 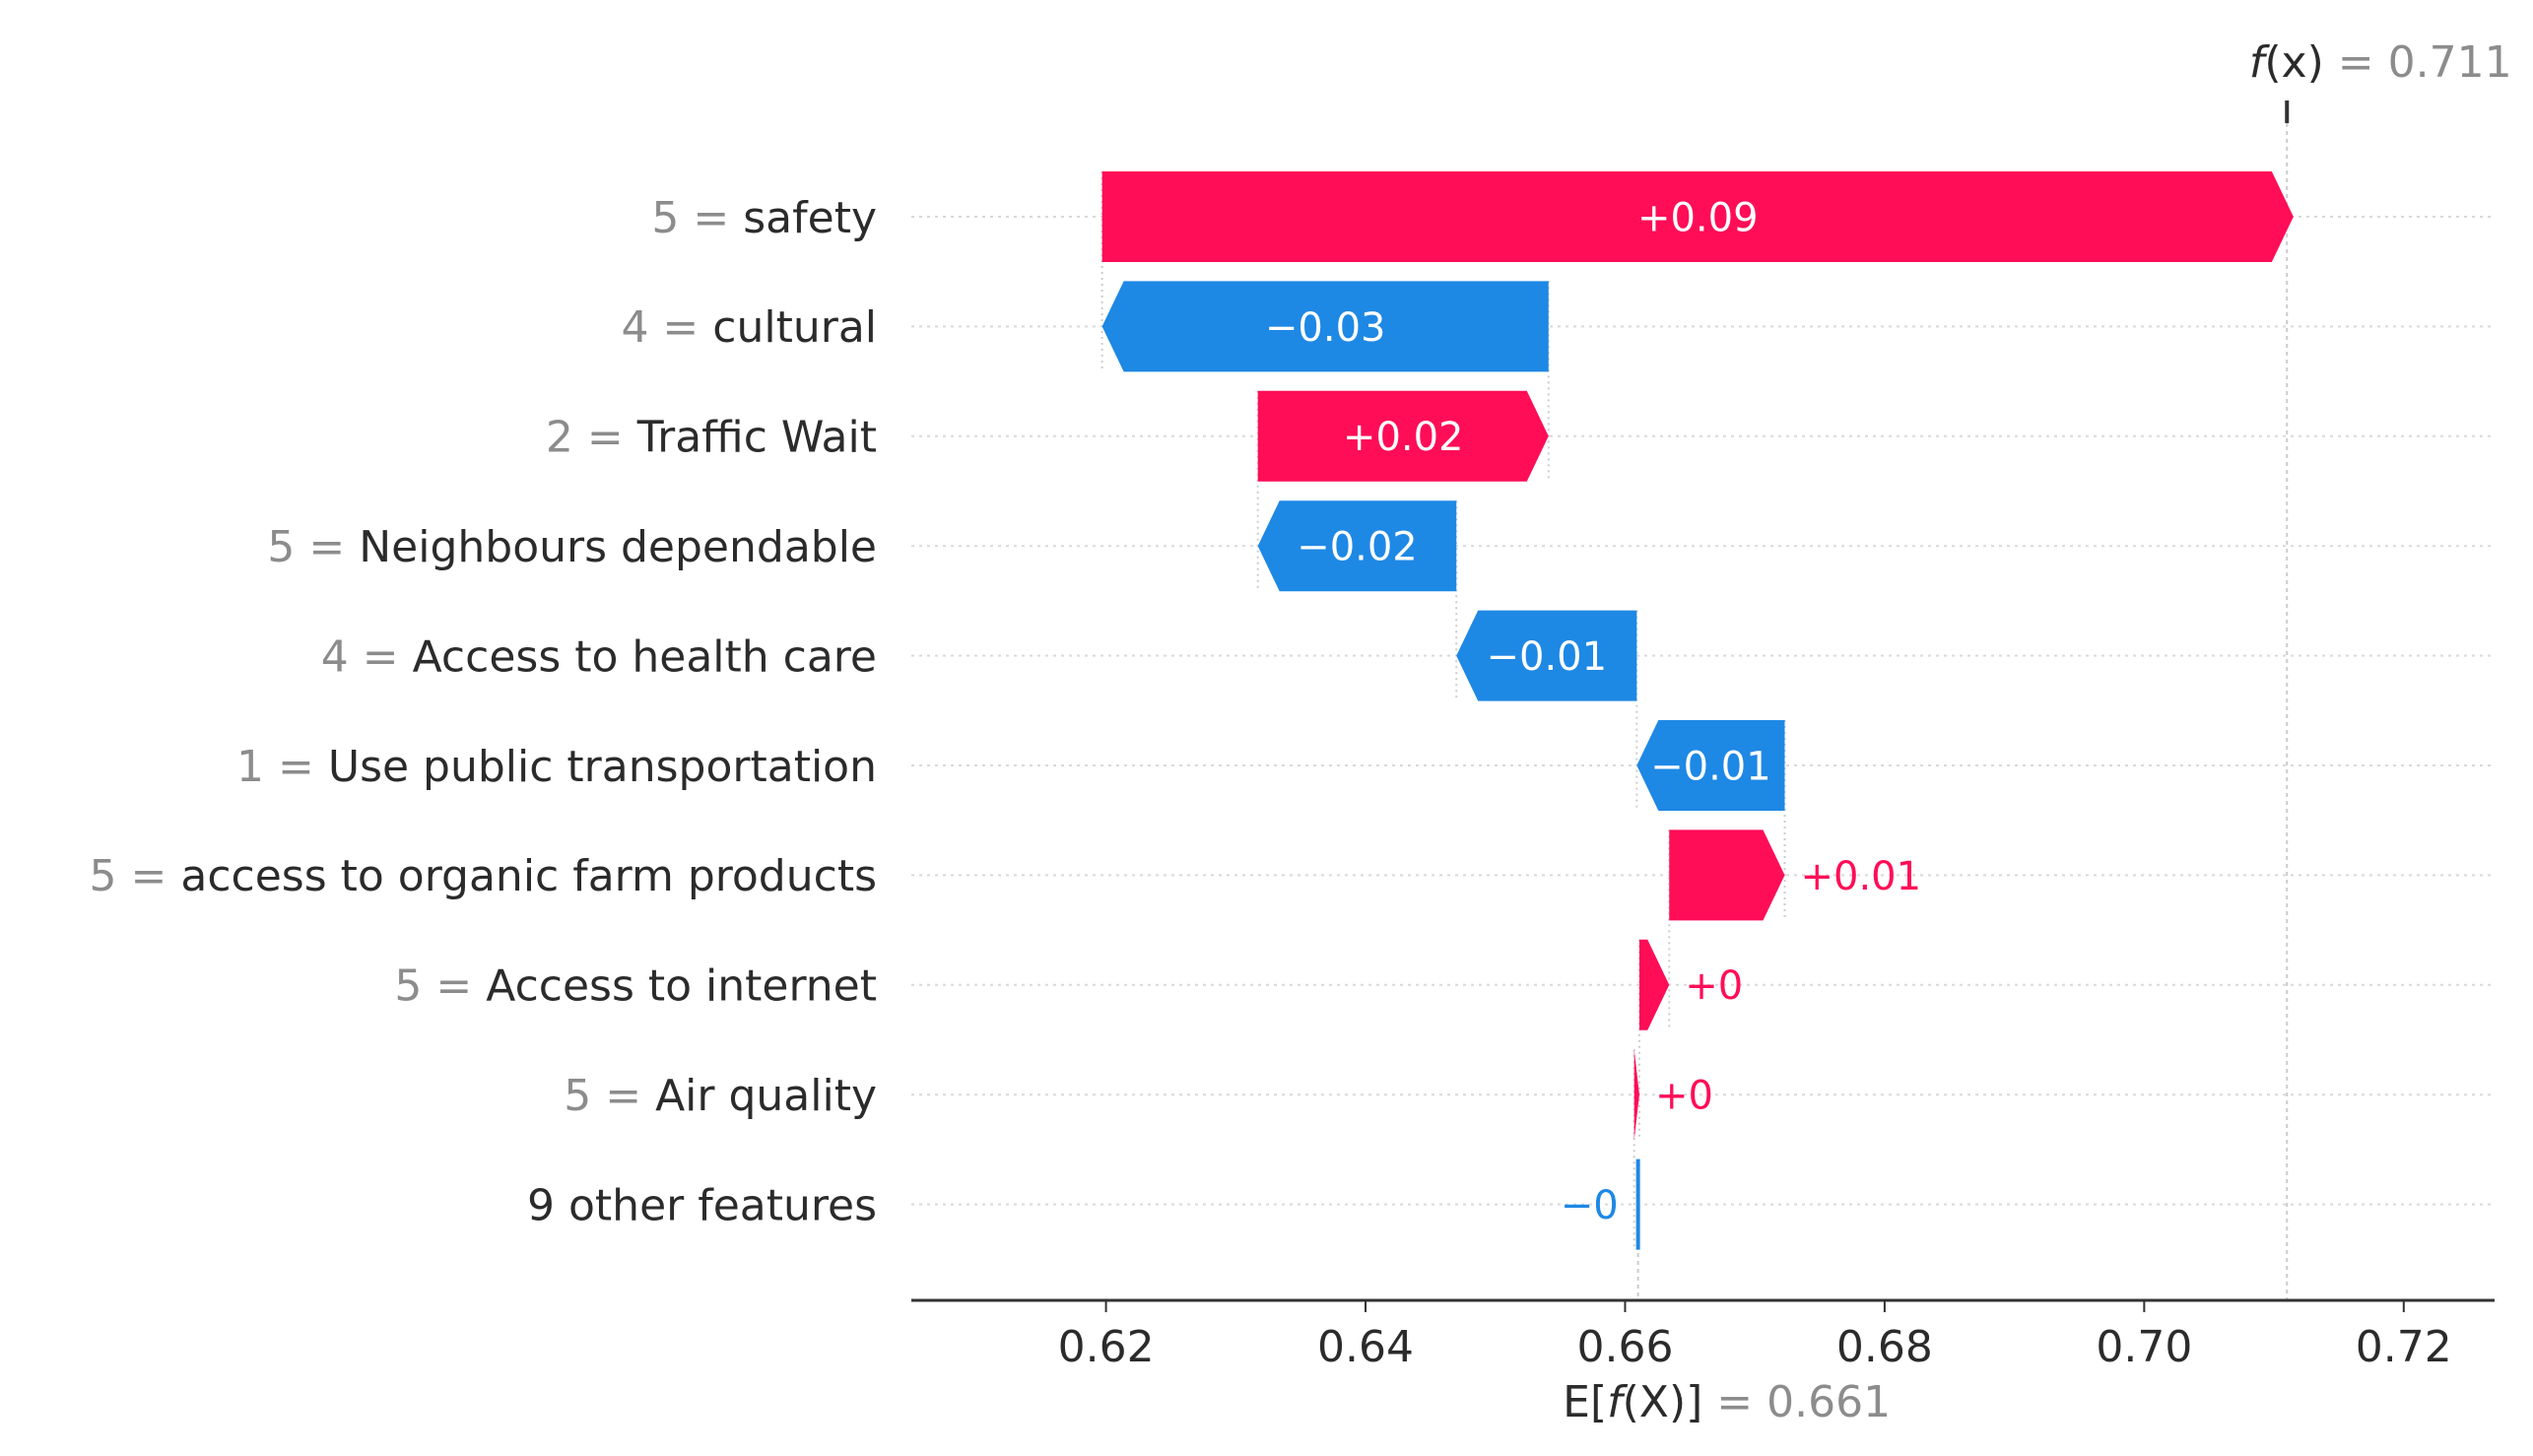 I want to click on bar-value-label: −0.03, so click(x=1325, y=328).